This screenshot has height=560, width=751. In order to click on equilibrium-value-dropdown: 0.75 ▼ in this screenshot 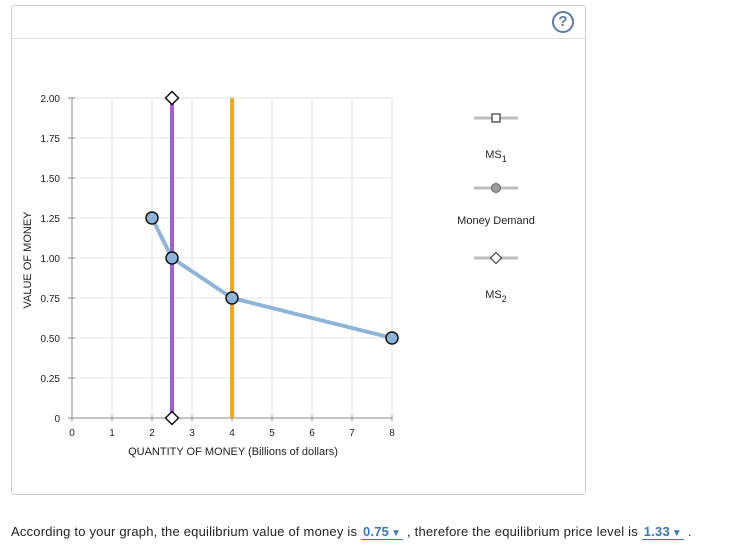, I will do `click(382, 532)`.